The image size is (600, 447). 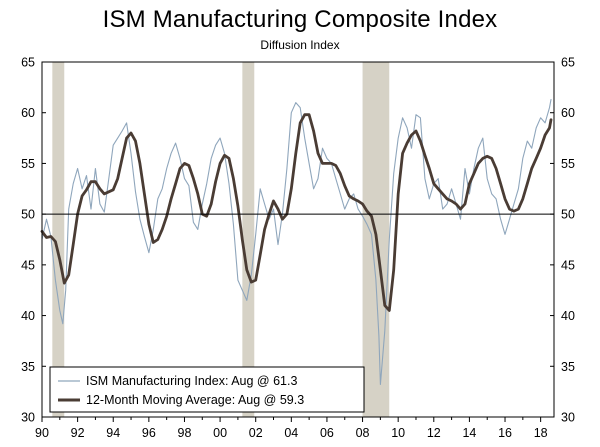 I want to click on x-tick-label: 06, so click(x=327, y=433).